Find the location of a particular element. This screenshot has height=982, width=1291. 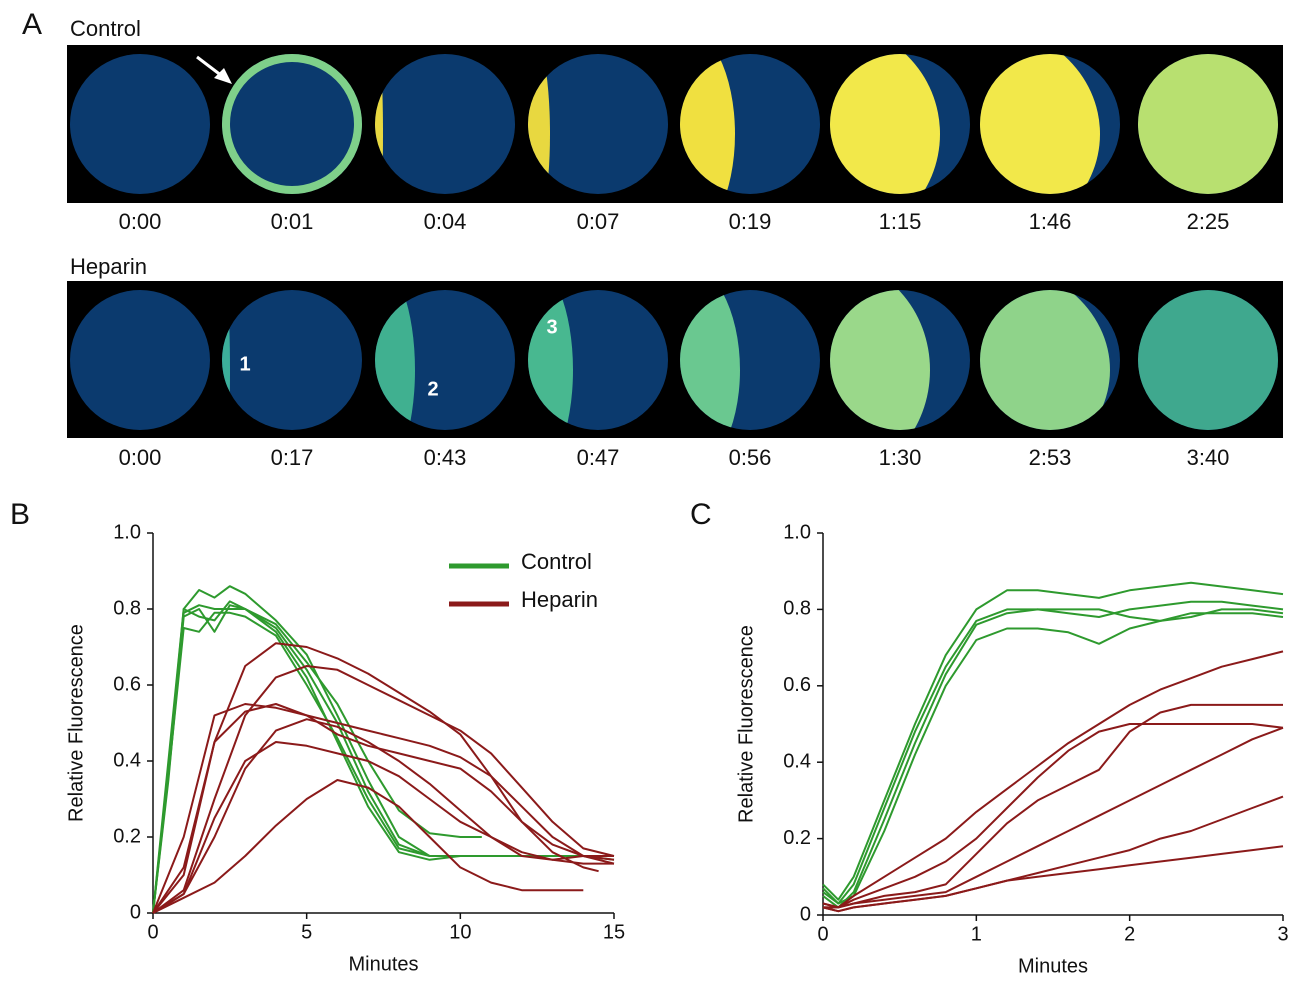

time-label: 2:25 is located at coordinates (1208, 221).